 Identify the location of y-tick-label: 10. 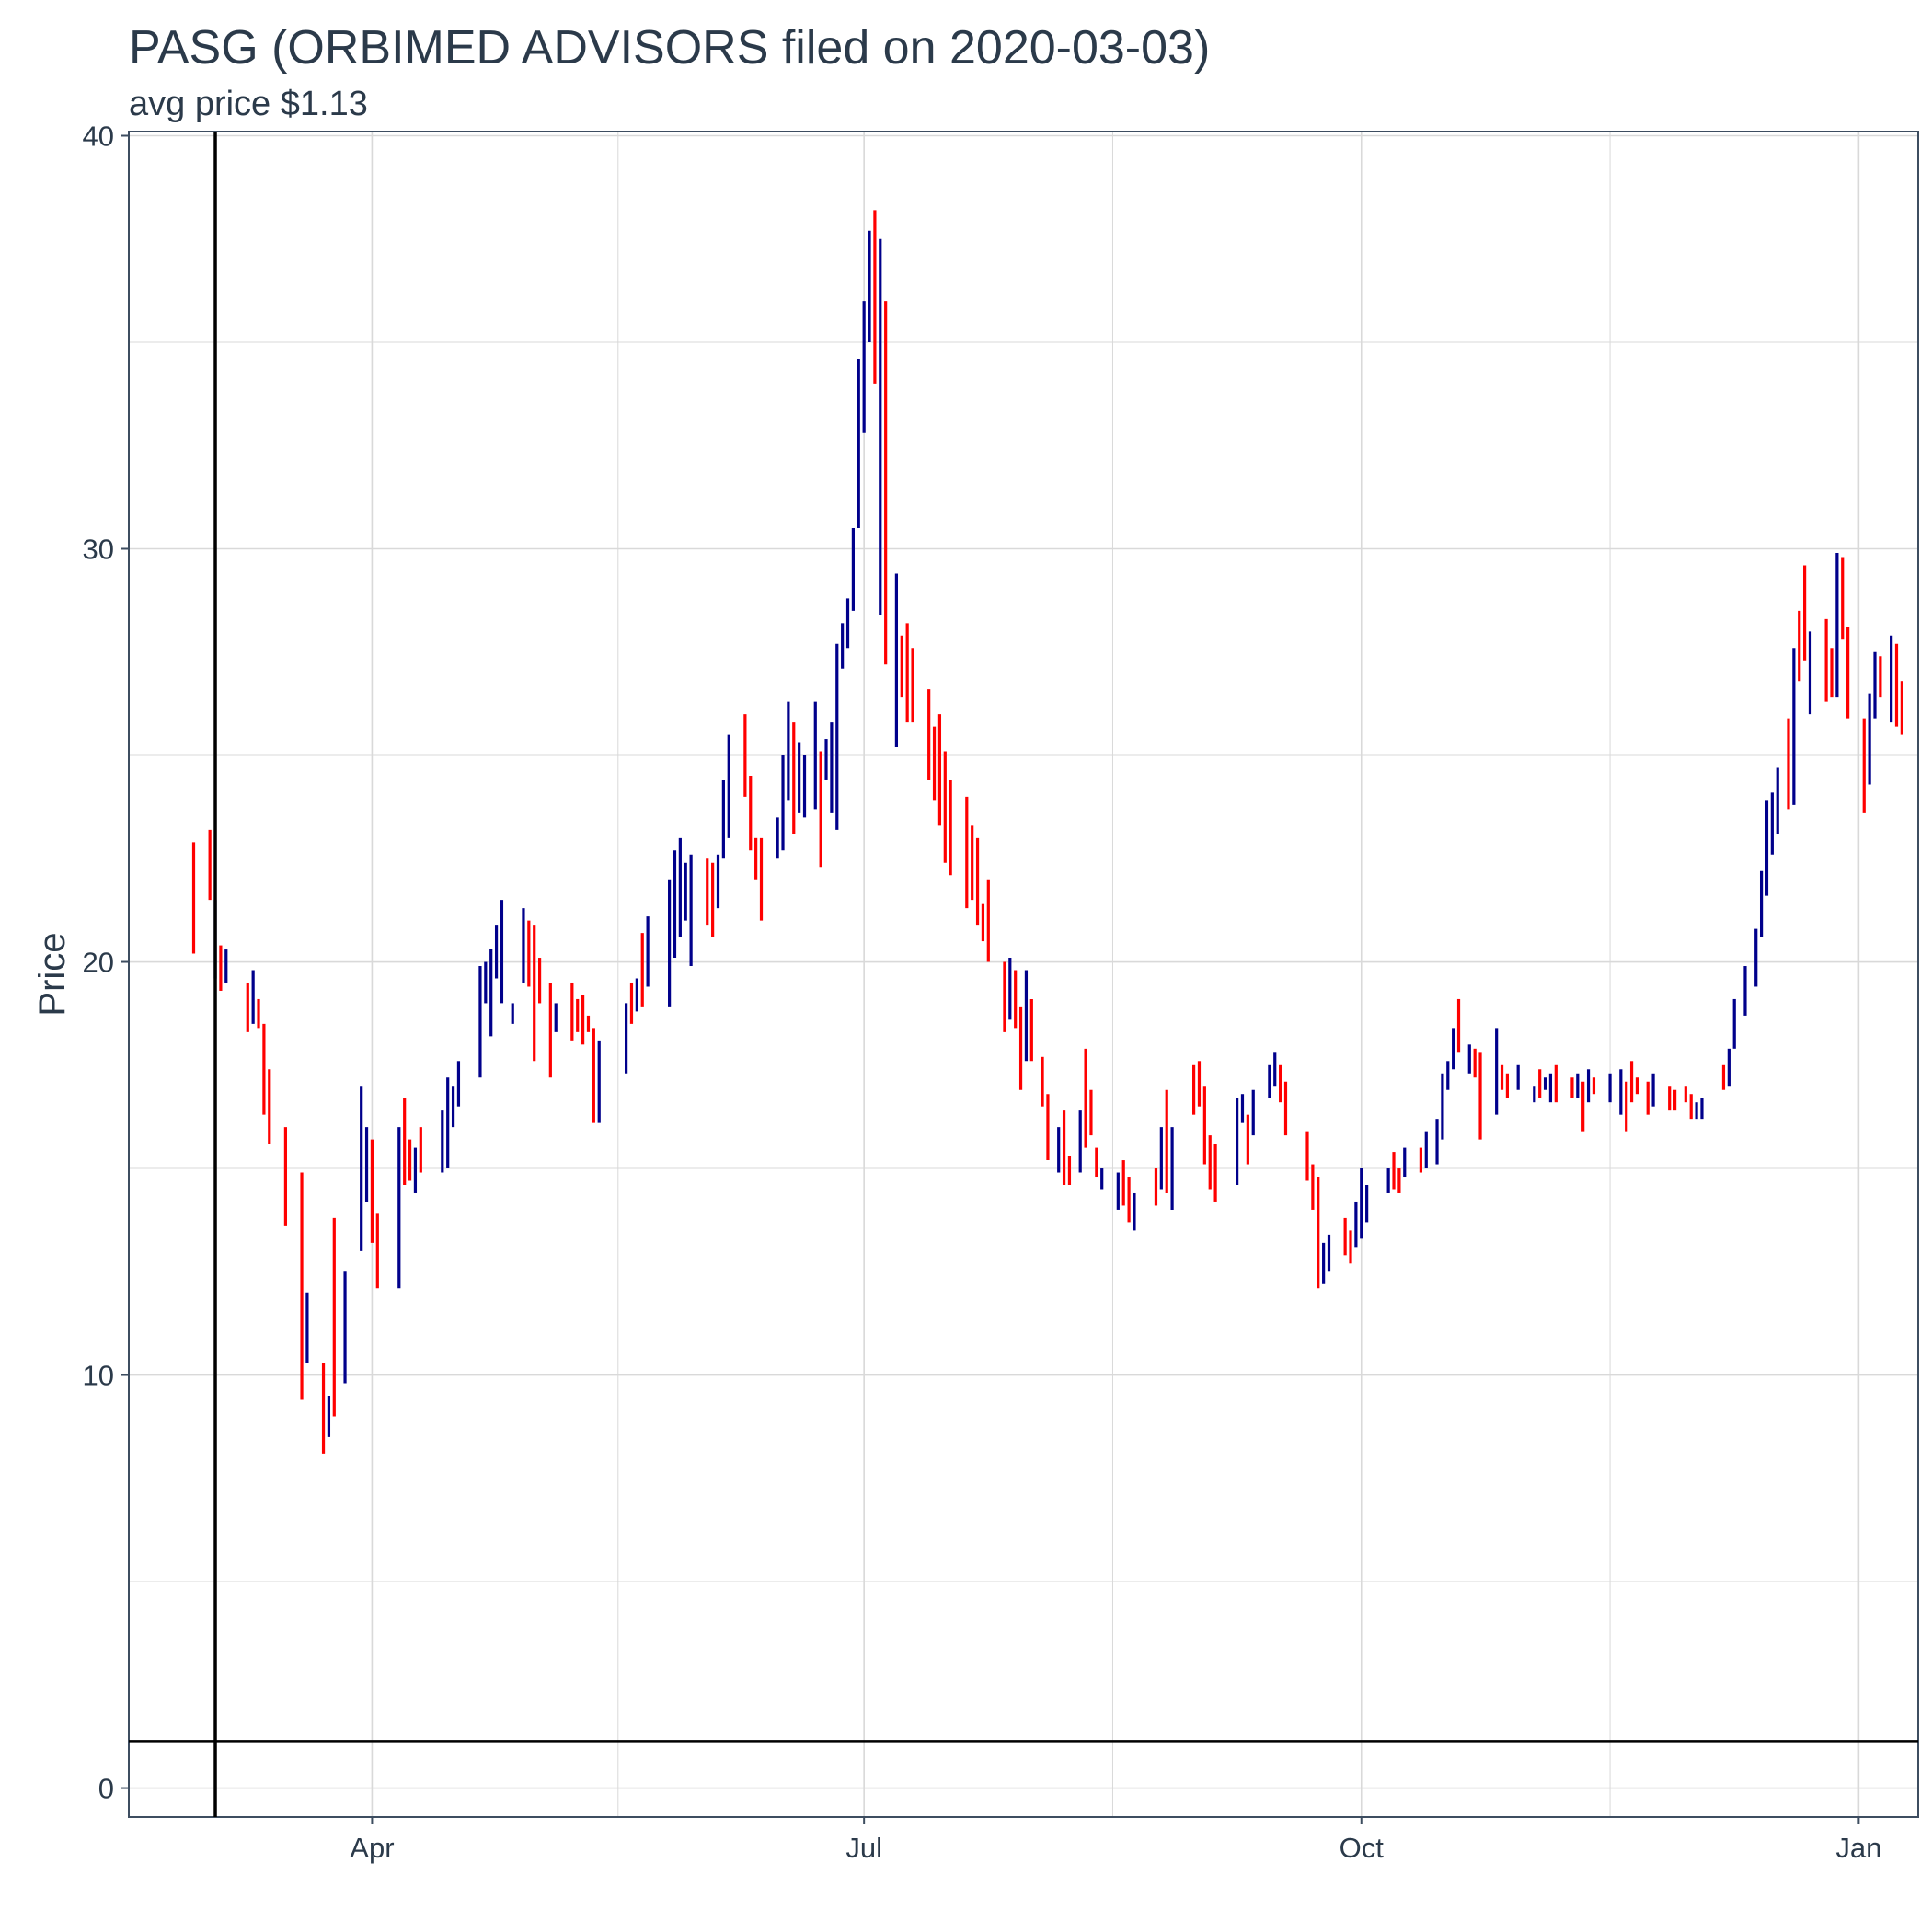
(98, 1376).